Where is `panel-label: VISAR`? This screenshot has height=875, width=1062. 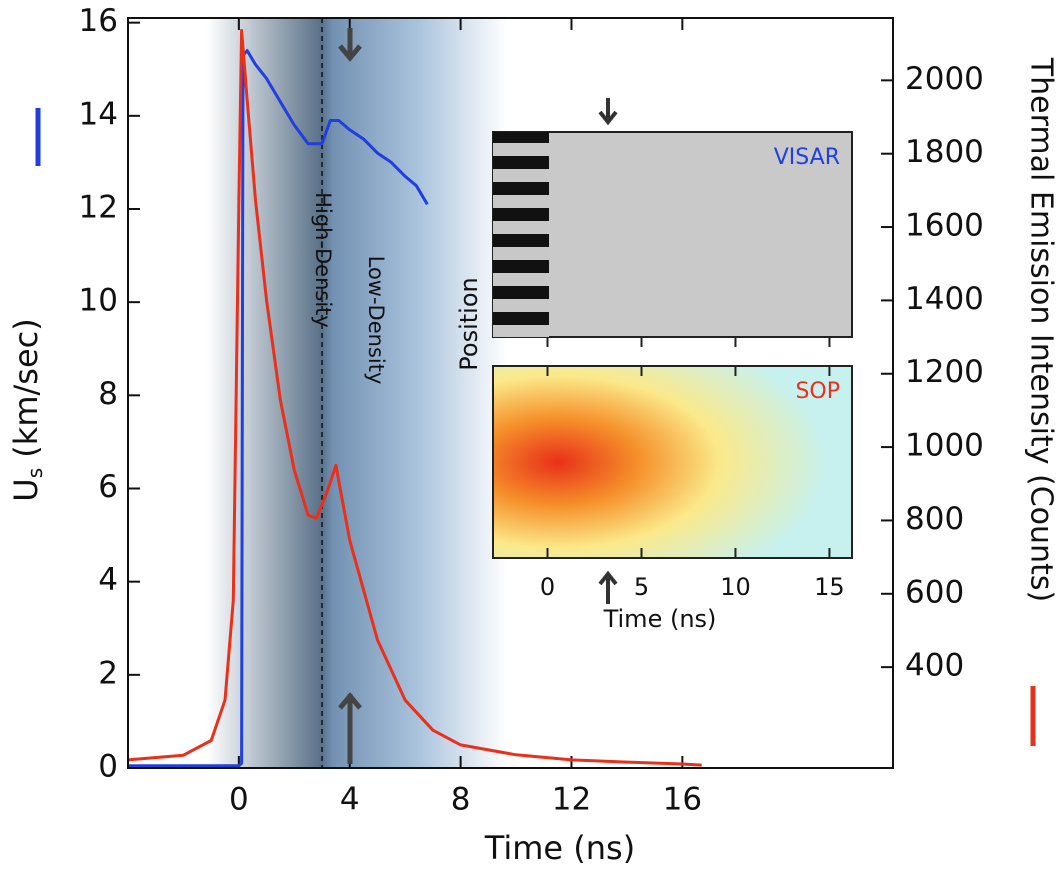 panel-label: VISAR is located at coordinates (807, 157).